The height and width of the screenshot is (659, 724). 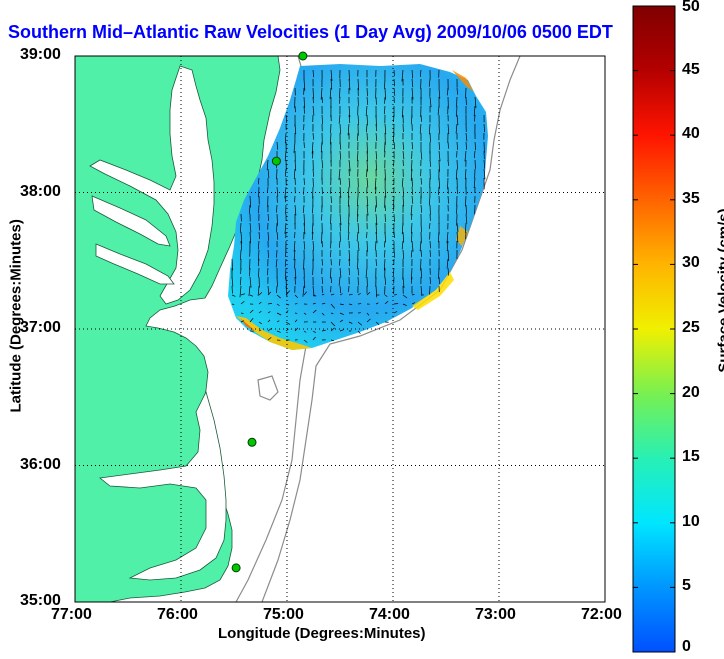 I want to click on velocity-rim, so click(x=274, y=333).